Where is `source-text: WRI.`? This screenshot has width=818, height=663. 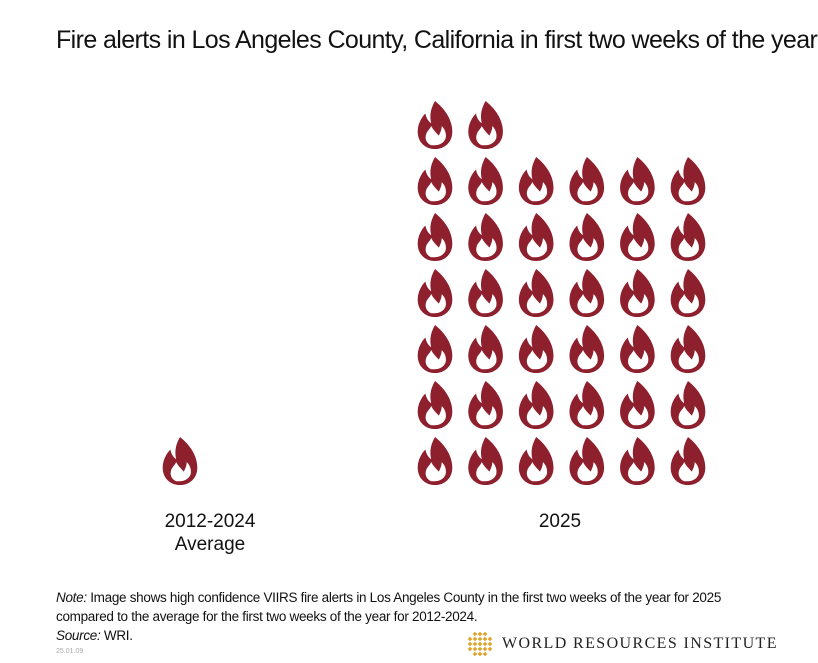
source-text: WRI. is located at coordinates (116, 635).